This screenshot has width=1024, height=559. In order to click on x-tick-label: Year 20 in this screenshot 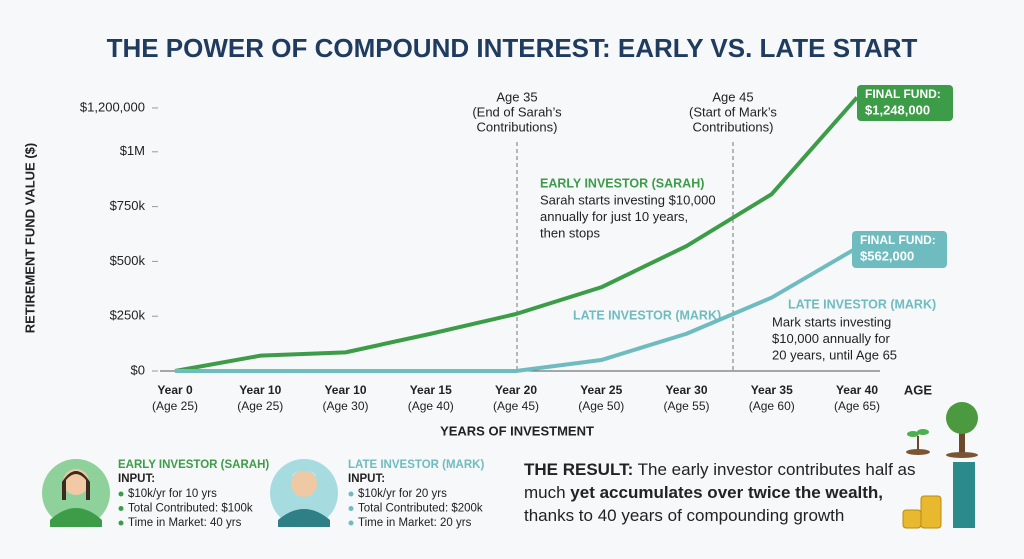, I will do `click(516, 390)`.